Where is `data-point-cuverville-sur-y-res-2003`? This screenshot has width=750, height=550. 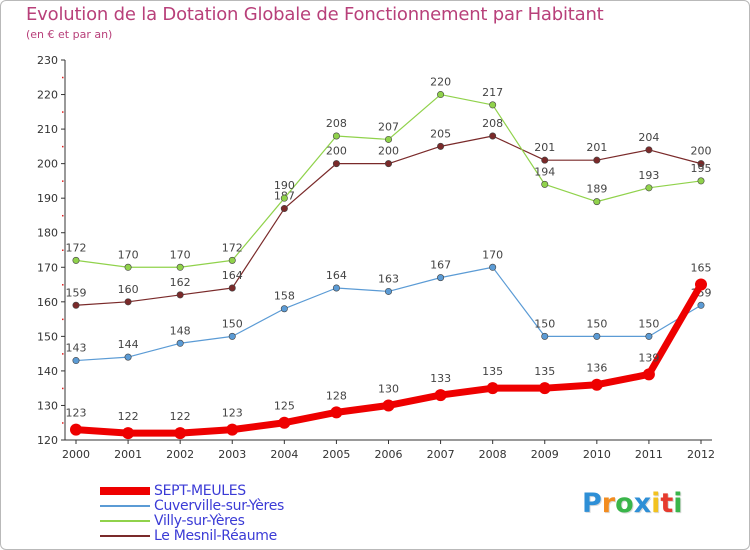
data-point-cuverville-sur-y-res-2003 is located at coordinates (232, 336).